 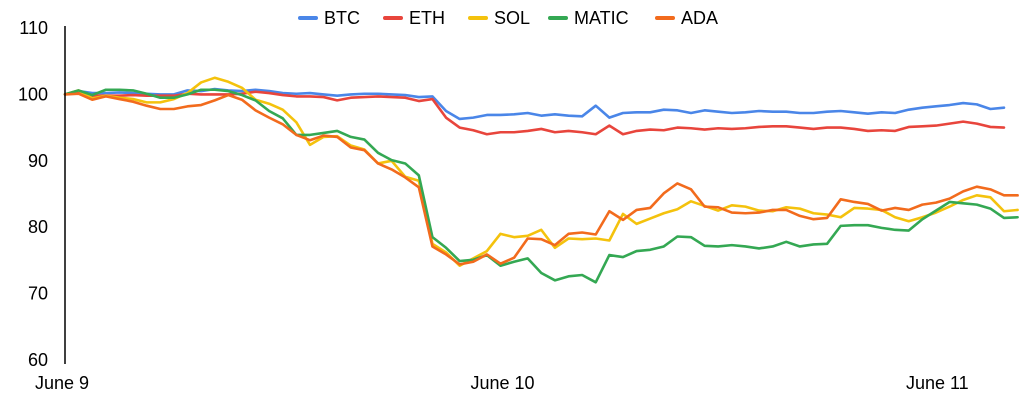 What do you see at coordinates (699, 18) in the screenshot?
I see `legend-label-ada: ADA` at bounding box center [699, 18].